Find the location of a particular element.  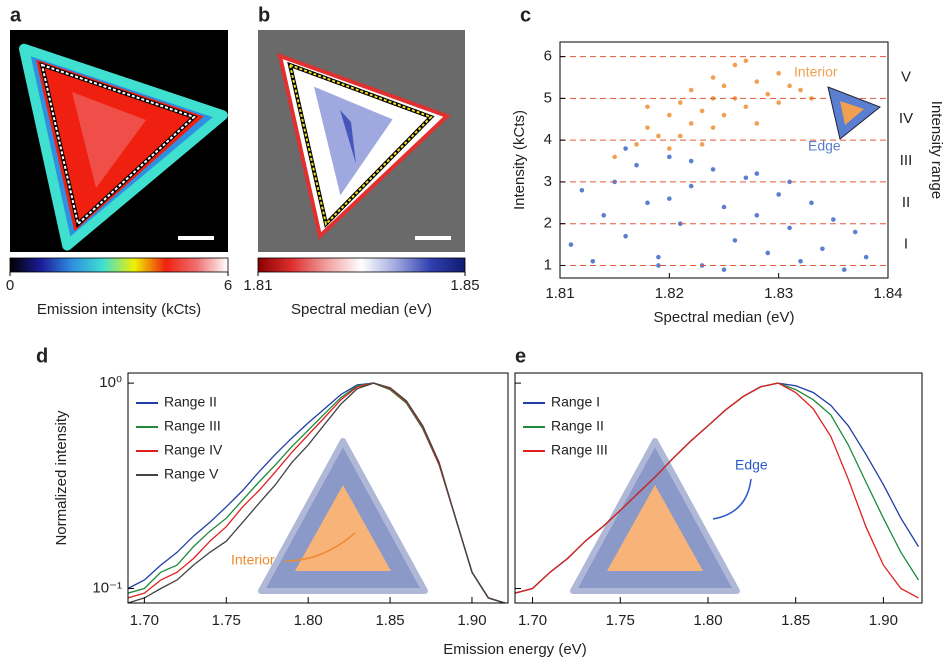

annotation: Edge is located at coordinates (751, 465).